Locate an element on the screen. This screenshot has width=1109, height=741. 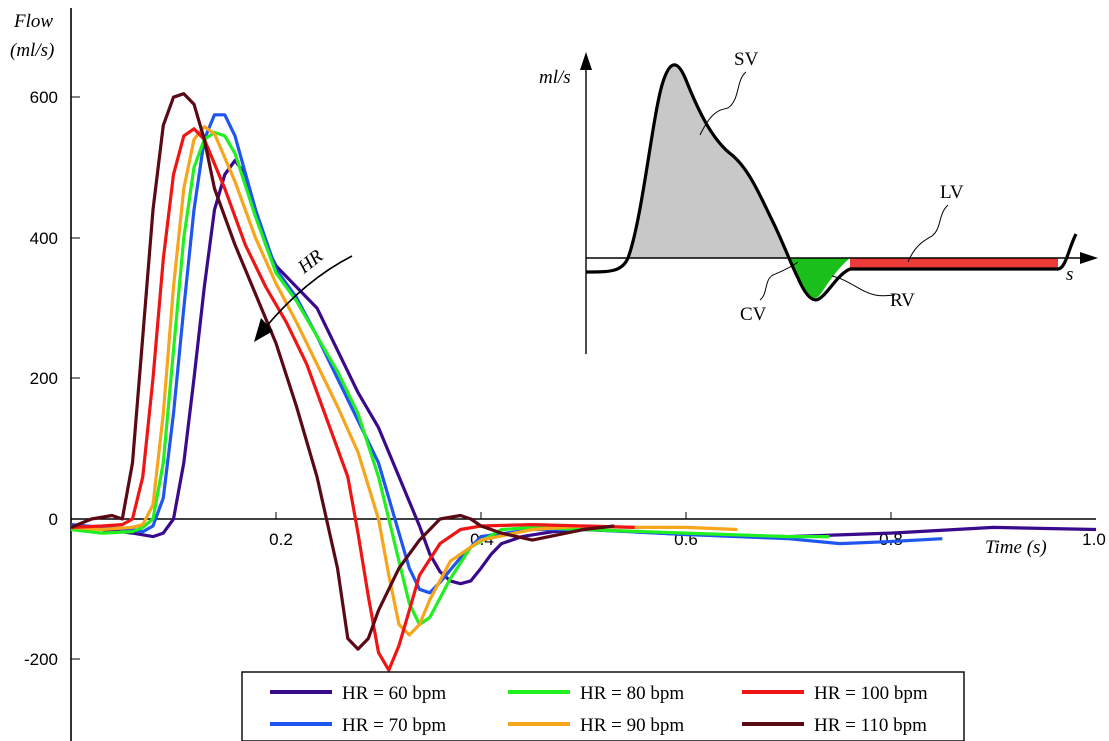
x-ticks: 0.2 0.4 0.6 0.8 1.0 is located at coordinates (687, 530).